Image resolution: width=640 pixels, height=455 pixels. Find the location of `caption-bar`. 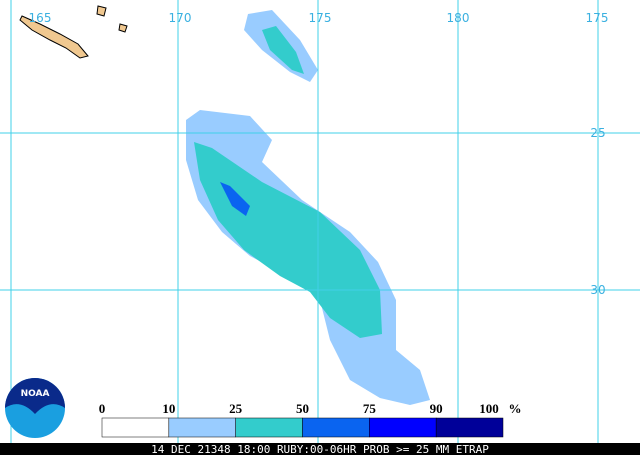

caption-bar is located at coordinates (320, 449).